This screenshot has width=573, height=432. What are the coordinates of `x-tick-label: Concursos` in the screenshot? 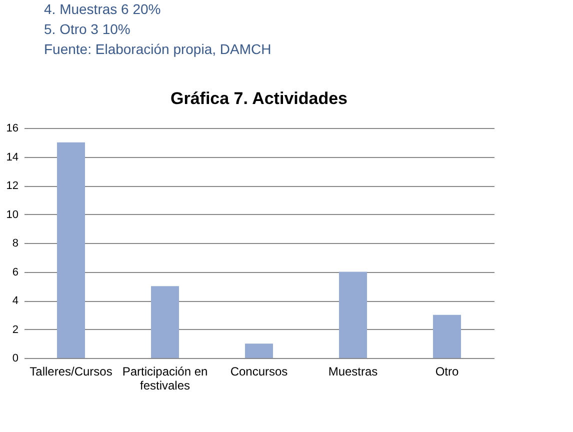 It's located at (259, 371).